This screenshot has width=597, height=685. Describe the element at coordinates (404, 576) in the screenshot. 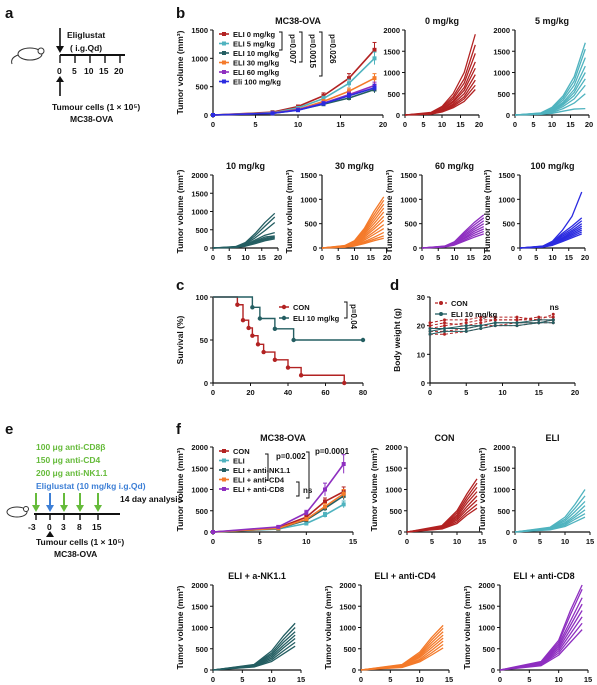

I see `chart-title: ELI + anti-CD4` at that location.